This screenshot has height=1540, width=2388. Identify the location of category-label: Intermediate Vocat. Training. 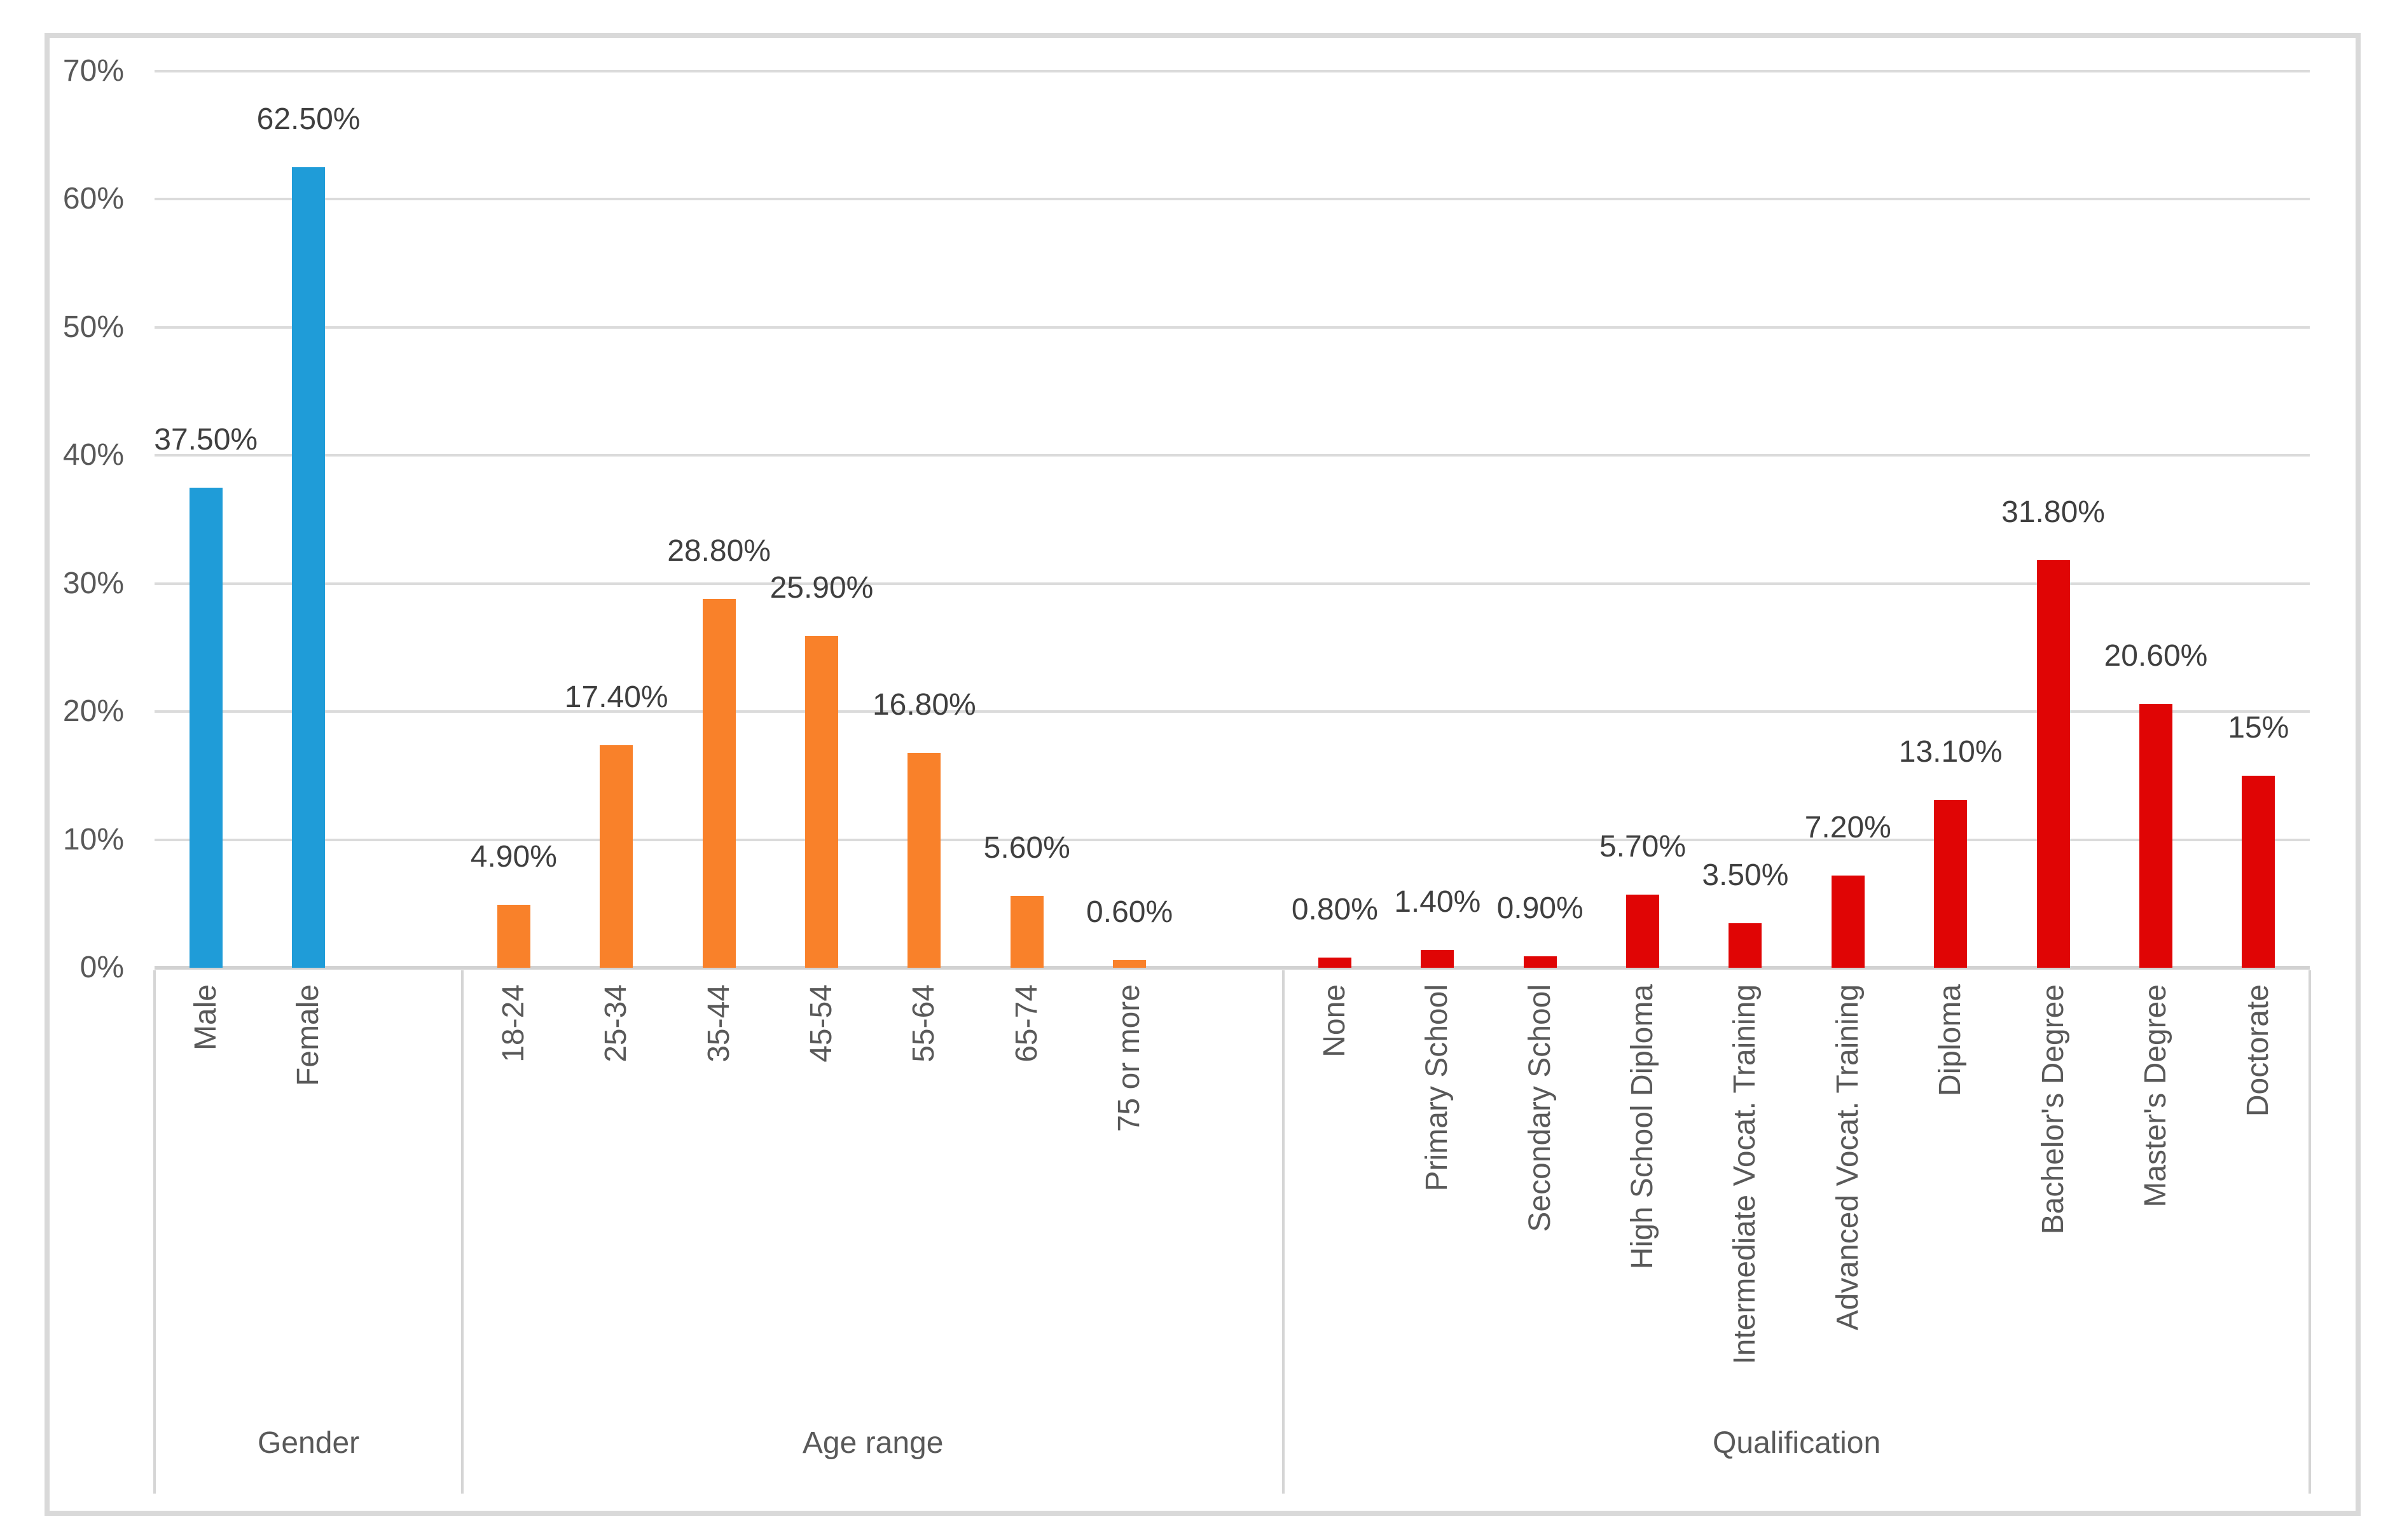
(1745, 1174).